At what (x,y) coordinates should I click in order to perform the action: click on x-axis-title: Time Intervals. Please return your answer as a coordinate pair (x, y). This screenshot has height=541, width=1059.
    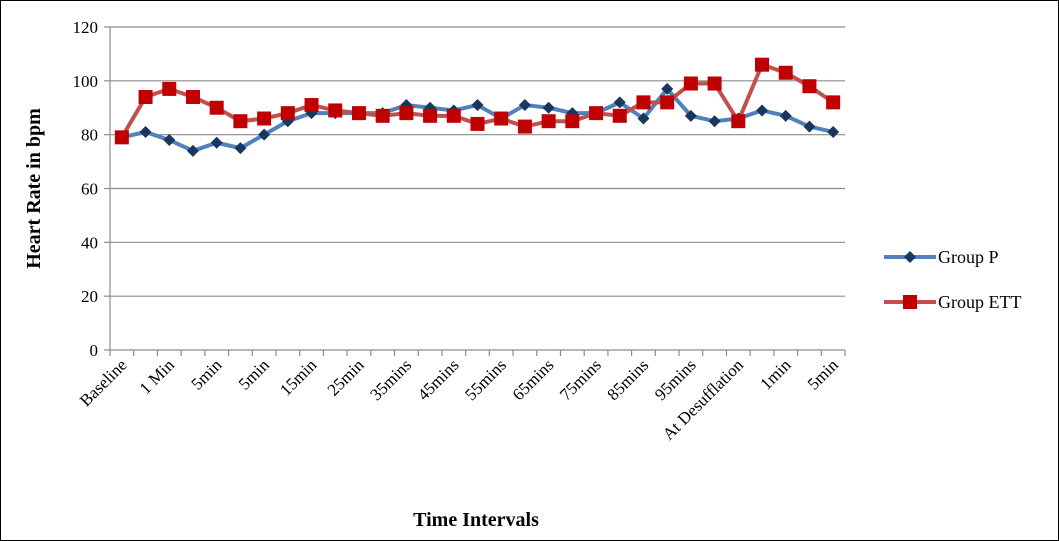
    Looking at the image, I should click on (476, 520).